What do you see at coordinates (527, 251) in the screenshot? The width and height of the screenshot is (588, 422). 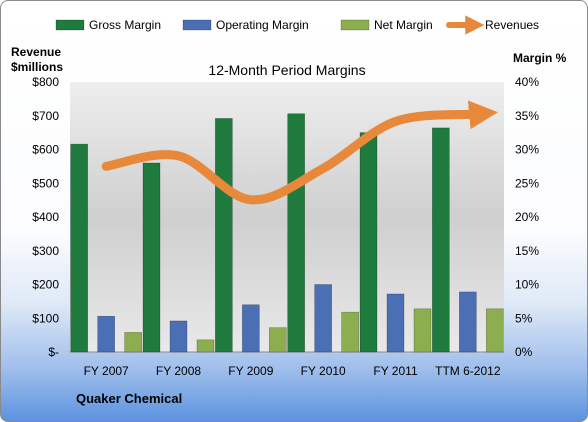 I see `right-axis-tick: 15%` at bounding box center [527, 251].